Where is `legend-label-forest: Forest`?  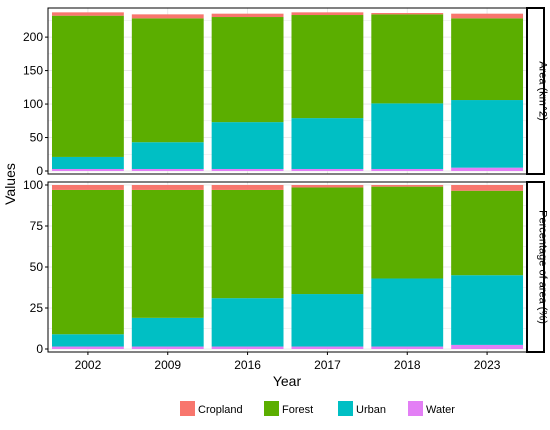
legend-label-forest: Forest is located at coordinates (297, 410).